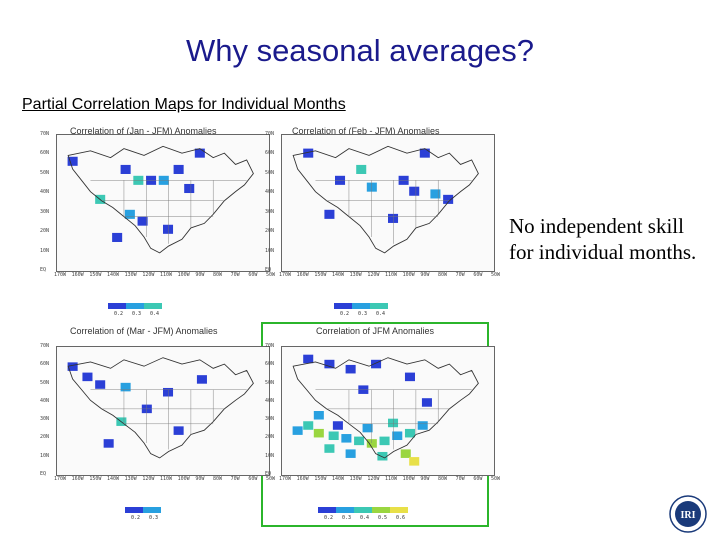 The width and height of the screenshot is (720, 540). Describe the element at coordinates (383, 518) in the screenshot. I see `colorbar-tick: 0.5` at that location.